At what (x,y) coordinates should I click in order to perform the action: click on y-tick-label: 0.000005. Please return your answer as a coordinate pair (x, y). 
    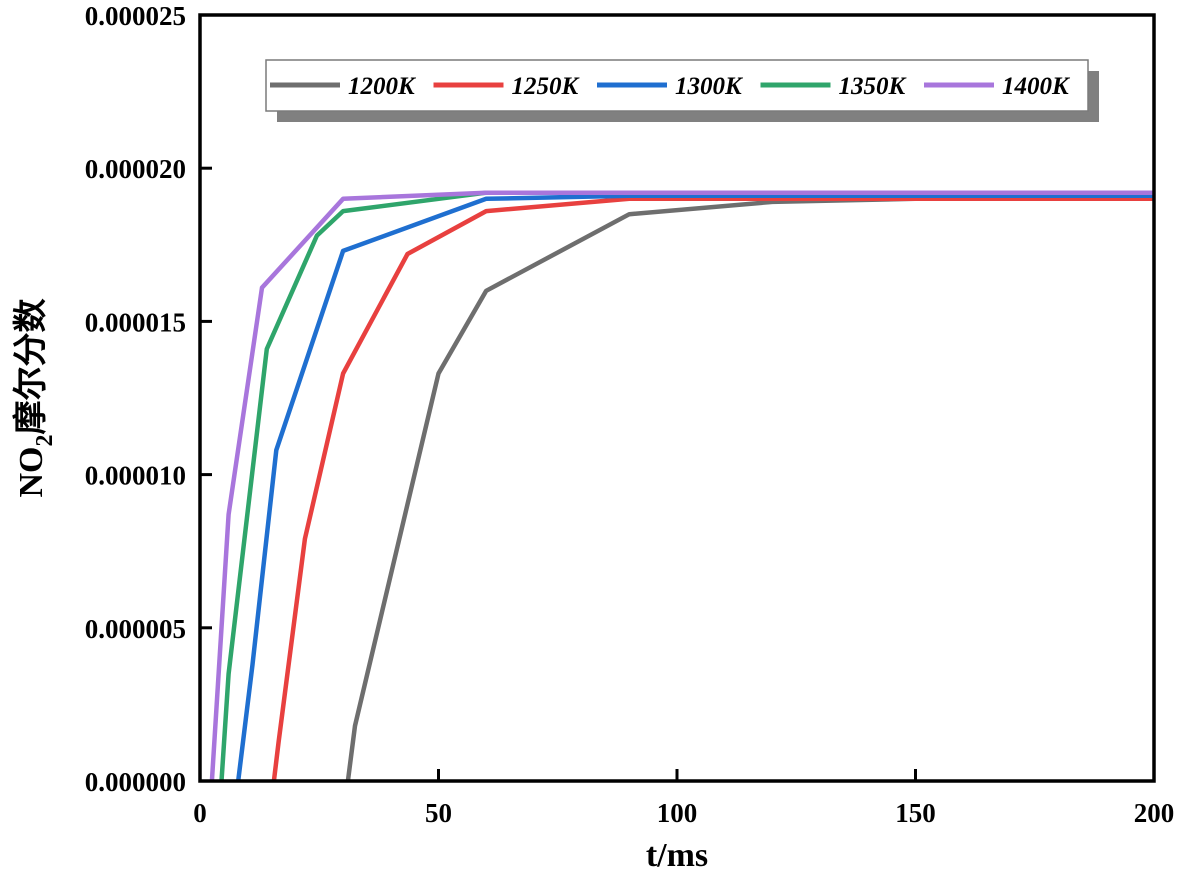
    Looking at the image, I should click on (135, 629).